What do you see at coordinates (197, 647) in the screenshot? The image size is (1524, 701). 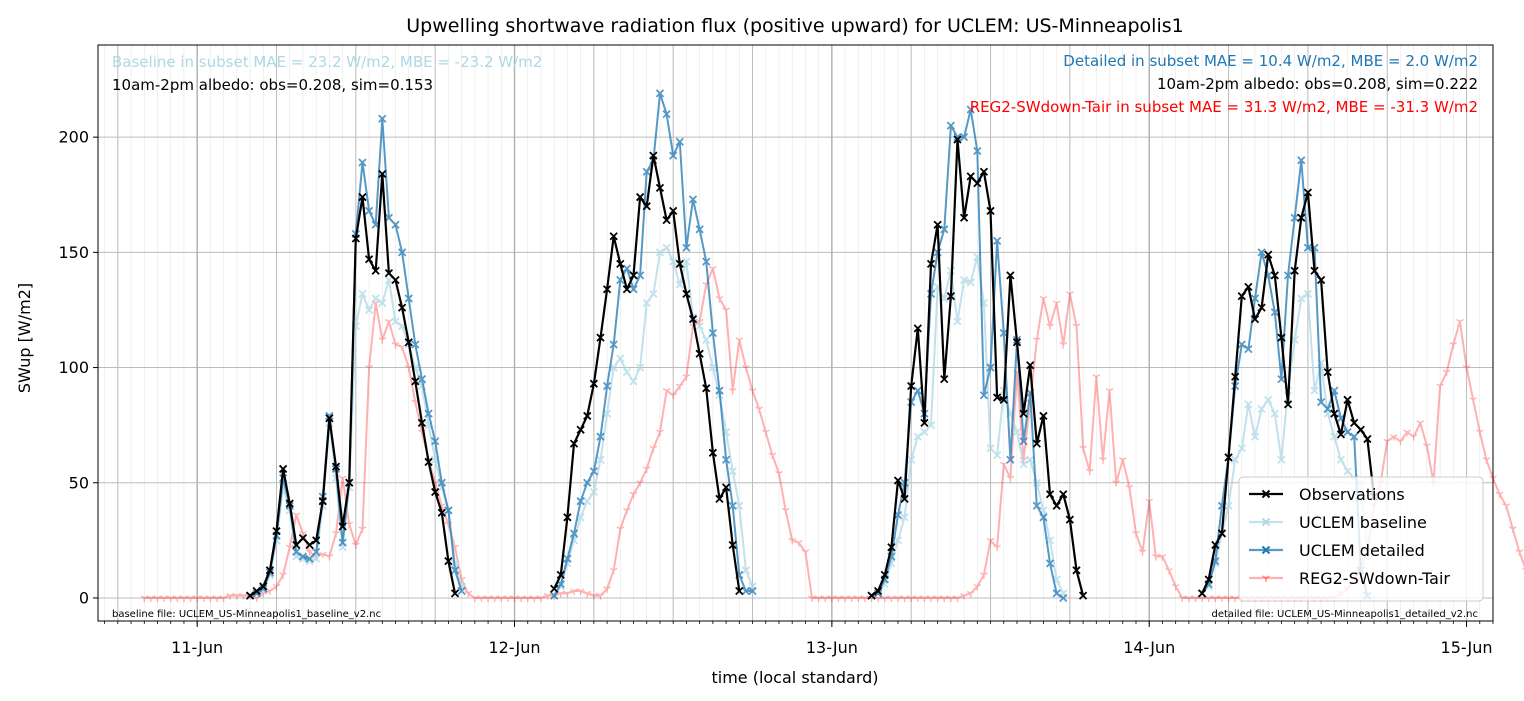 I see `x-tick-label: 11-Jun` at bounding box center [197, 647].